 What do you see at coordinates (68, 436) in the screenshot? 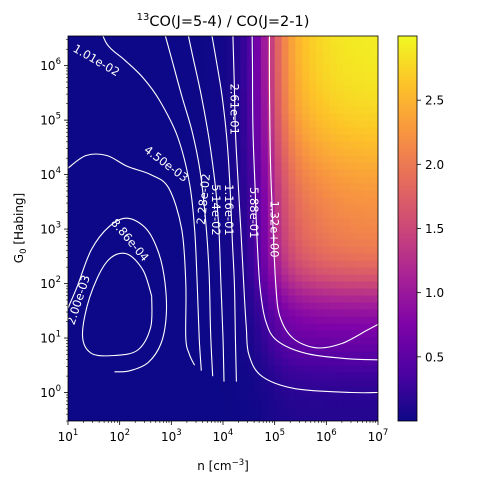
I see `x-tick-label: 101` at bounding box center [68, 436].